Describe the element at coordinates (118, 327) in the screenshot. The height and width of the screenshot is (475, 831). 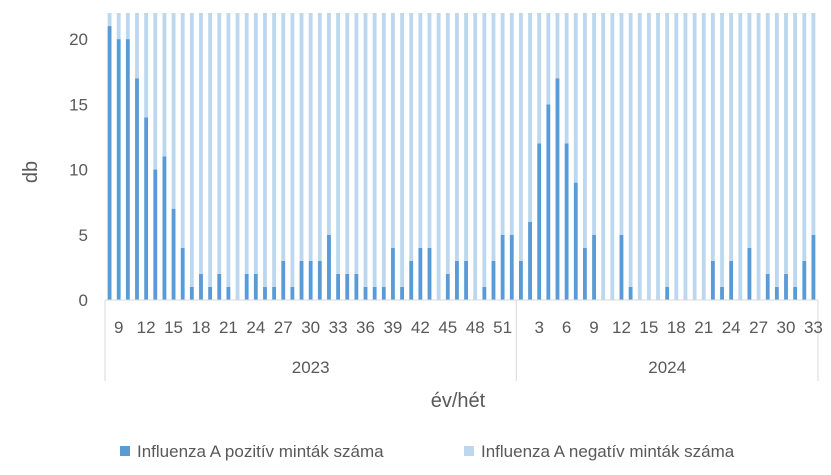
I see `x-tick-label: 9` at that location.